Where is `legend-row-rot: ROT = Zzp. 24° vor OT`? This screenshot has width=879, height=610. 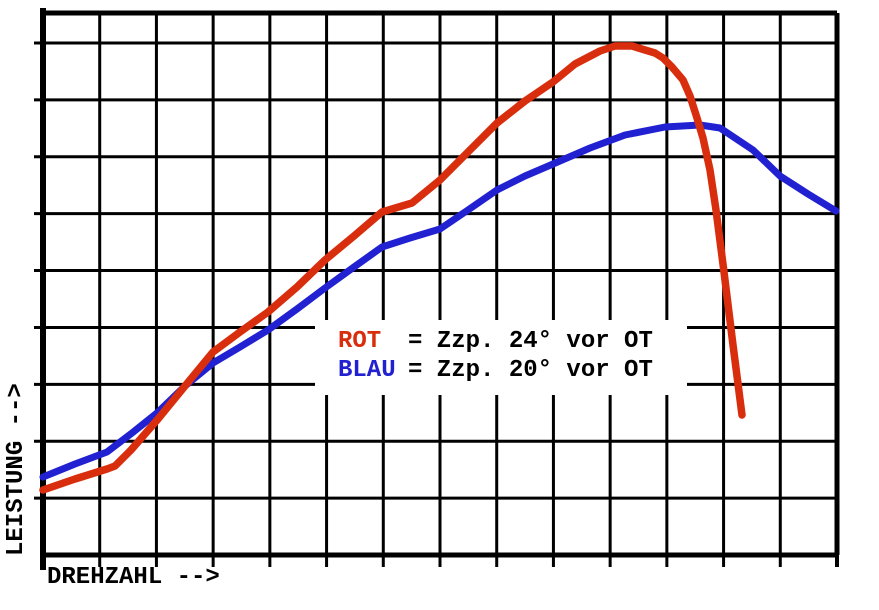 legend-row-rot: ROT = Zzp. 24° vor OT is located at coordinates (501, 341).